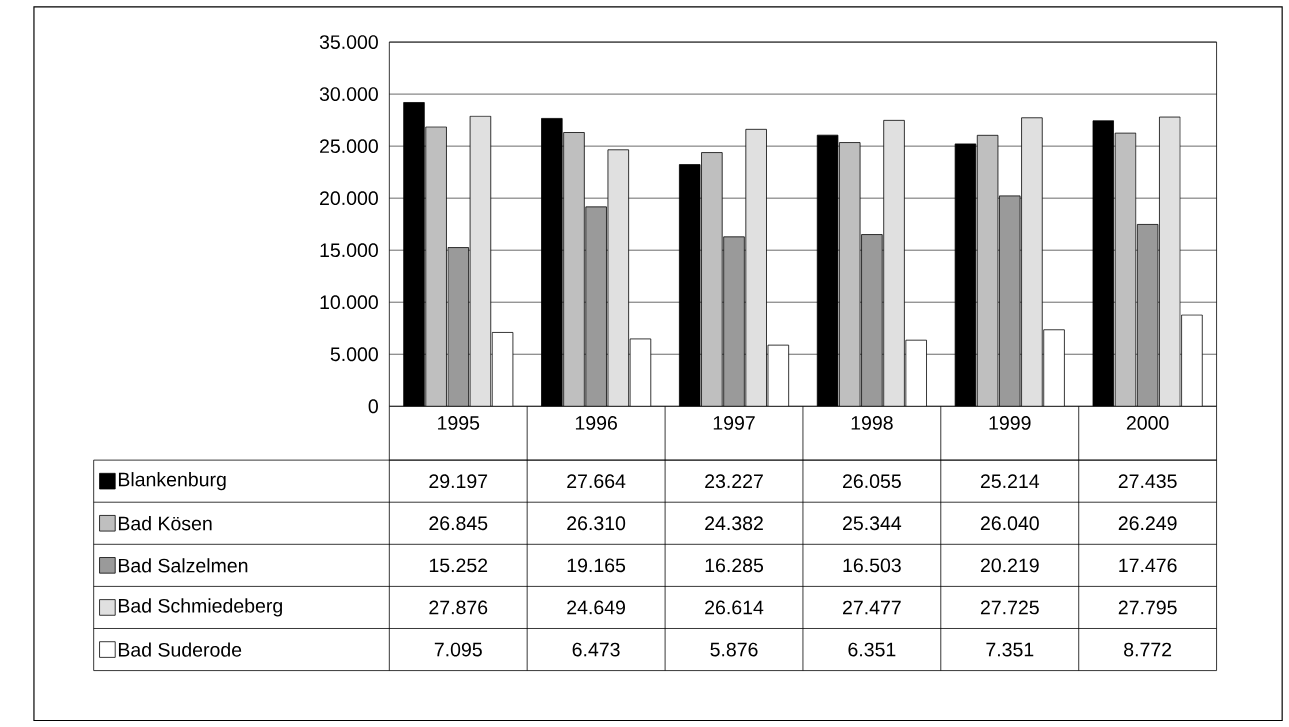 The image size is (1289, 727). Describe the element at coordinates (183, 565) in the screenshot. I see `legend-label: Bad Salzelmen` at that location.